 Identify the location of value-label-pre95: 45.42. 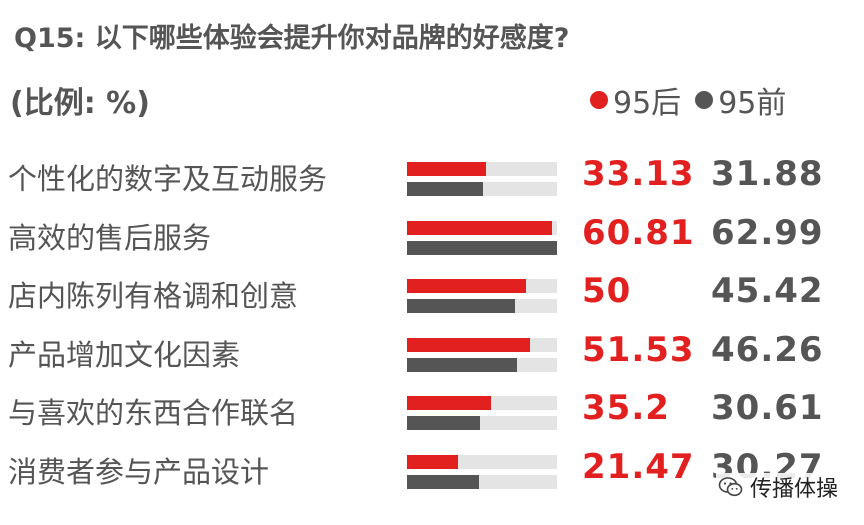
(767, 291).